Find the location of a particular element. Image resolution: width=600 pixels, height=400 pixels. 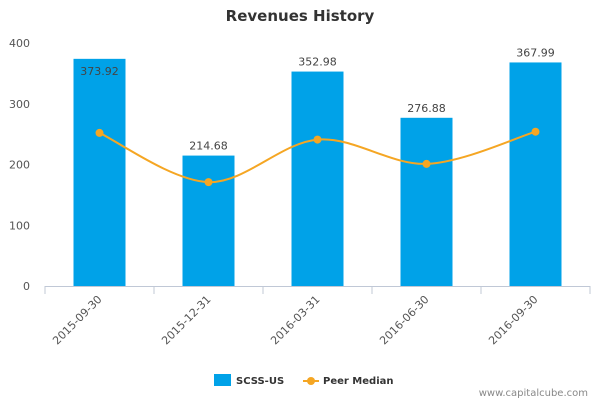

y-tick-label: 300 is located at coordinates (19, 104).